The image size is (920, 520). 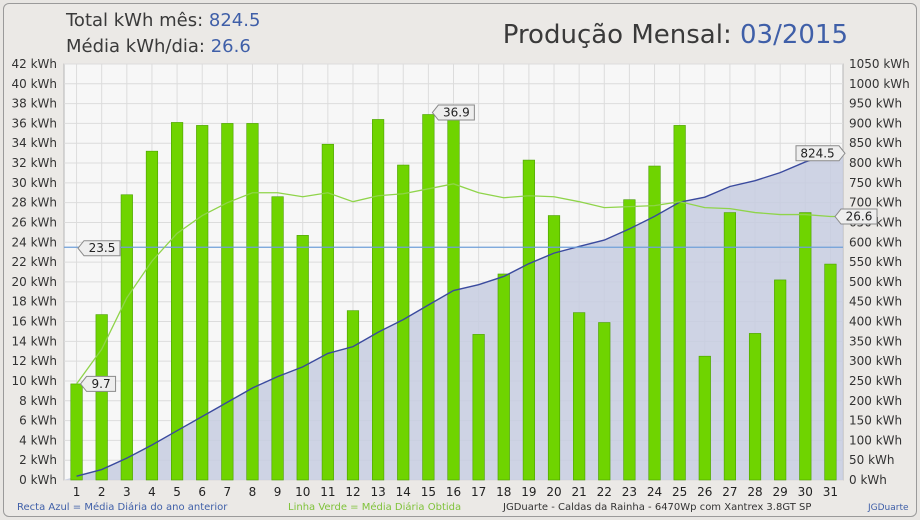 I want to click on right-tick-label: 1000 kWh, so click(x=879, y=84).